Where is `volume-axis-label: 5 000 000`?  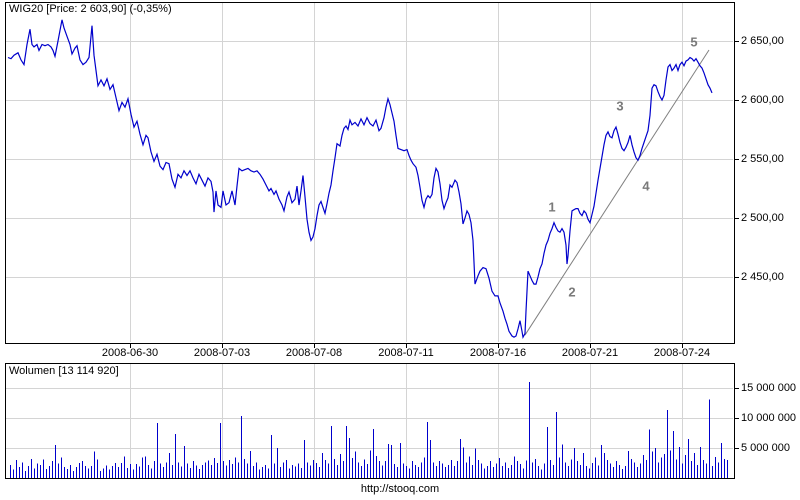 volume-axis-label: 5 000 000 is located at coordinates (765, 448).